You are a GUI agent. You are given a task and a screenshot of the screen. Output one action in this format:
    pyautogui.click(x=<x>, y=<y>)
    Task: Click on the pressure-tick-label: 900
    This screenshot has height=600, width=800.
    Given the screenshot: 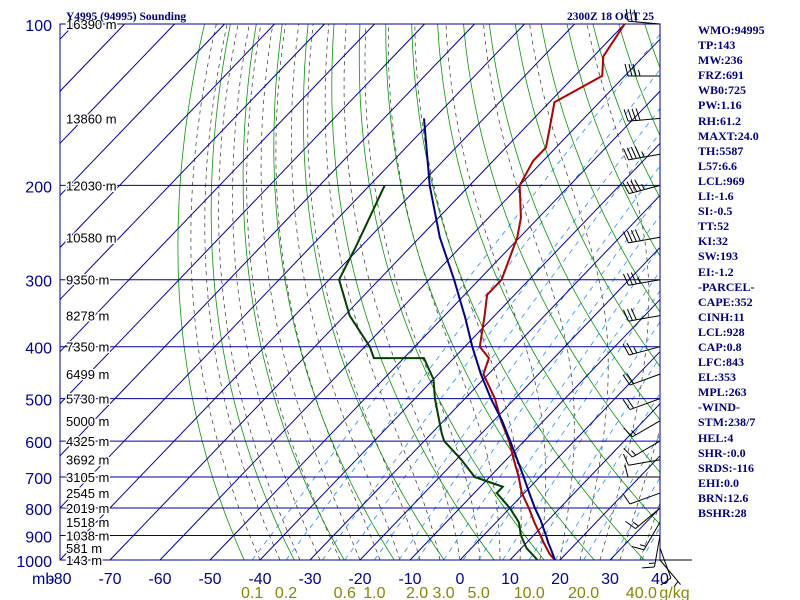 What is the action you would take?
    pyautogui.click(x=38, y=537)
    